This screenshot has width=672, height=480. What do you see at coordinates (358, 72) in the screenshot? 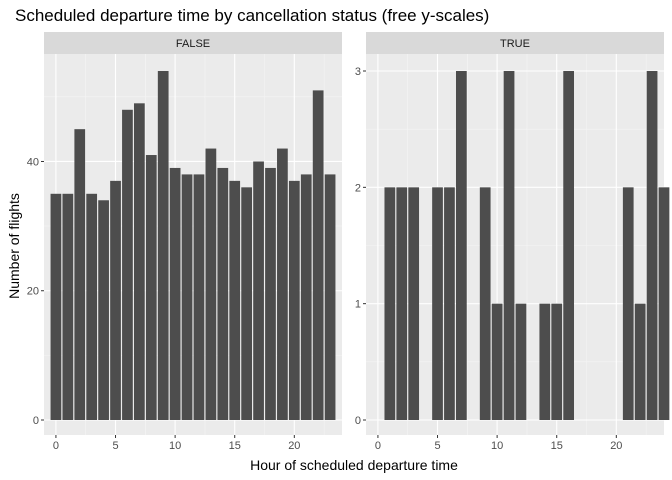
I see `y-tick-label: 3` at bounding box center [358, 72].